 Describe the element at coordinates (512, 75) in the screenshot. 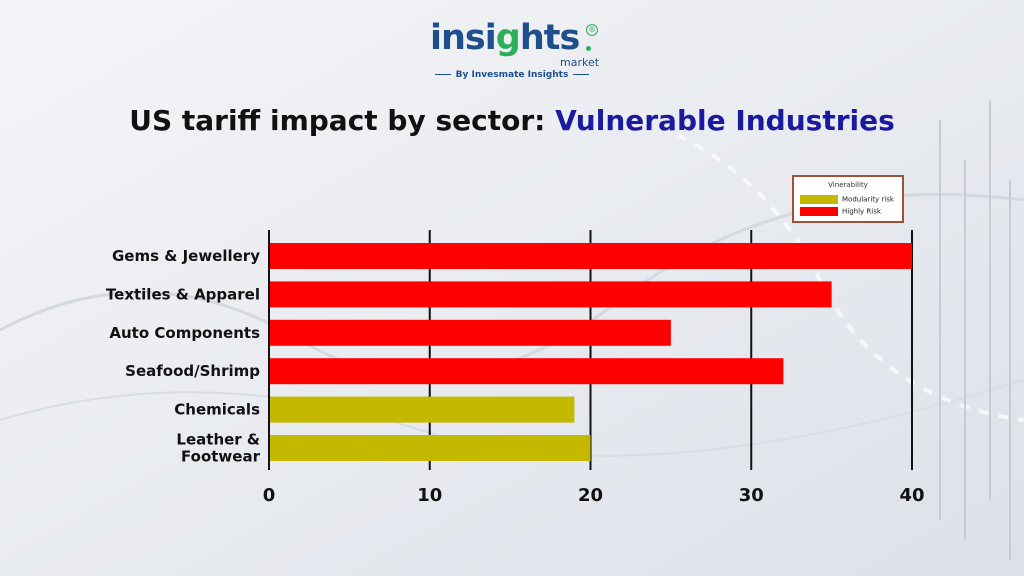

I see `brand-by-line: By Invesmate Insights` at that location.